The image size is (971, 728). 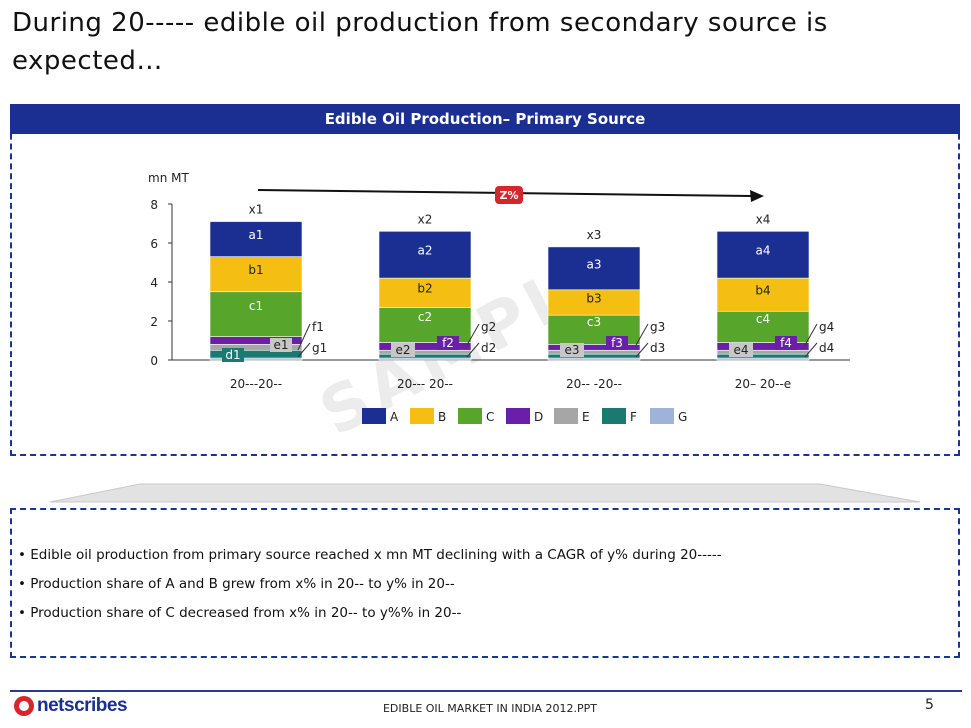 What do you see at coordinates (566, 416) in the screenshot?
I see `legend-swatch-e` at bounding box center [566, 416].